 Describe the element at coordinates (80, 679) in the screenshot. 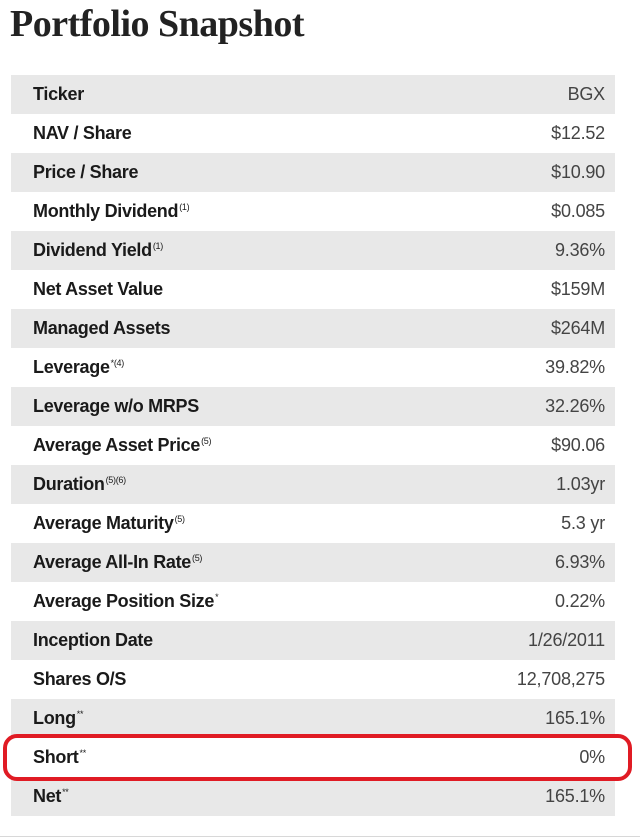

I see `row-label: Shares O/S` at that location.